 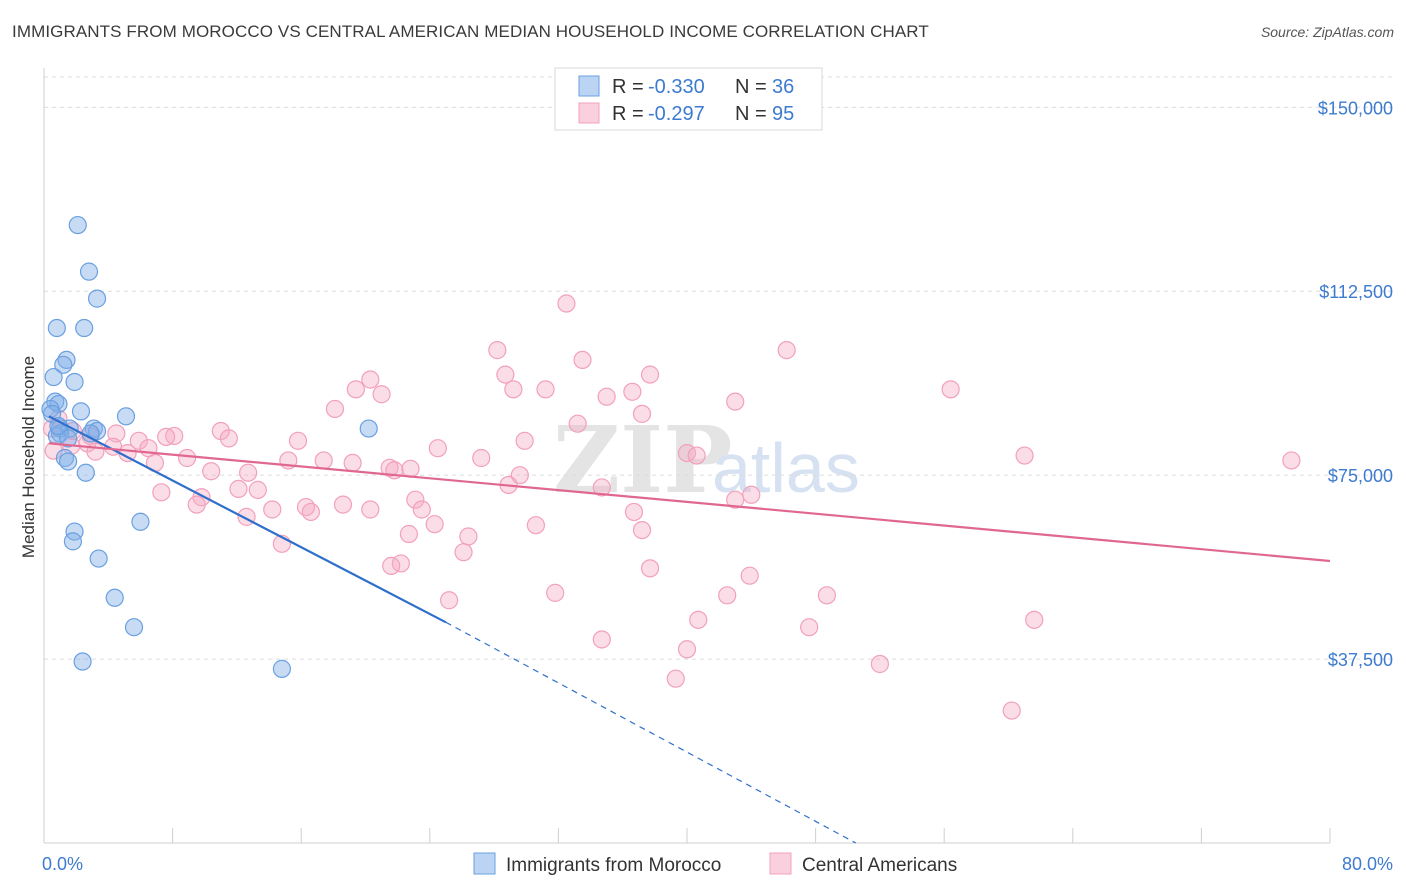 I want to click on legend-swatch-morocco, so click(x=589, y=86).